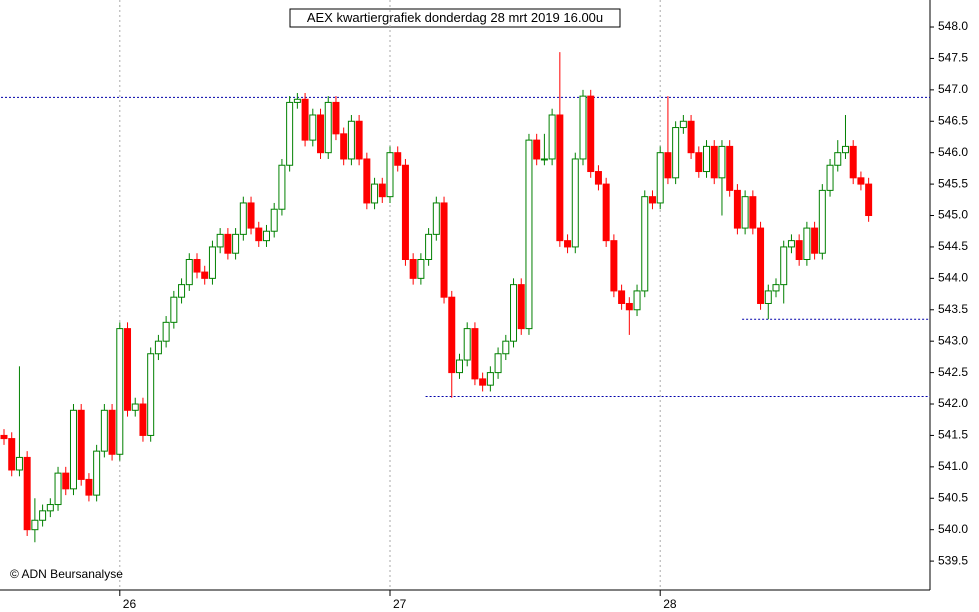  Describe the element at coordinates (953, 340) in the screenshot. I see `y-tick-label: 543.0` at that location.